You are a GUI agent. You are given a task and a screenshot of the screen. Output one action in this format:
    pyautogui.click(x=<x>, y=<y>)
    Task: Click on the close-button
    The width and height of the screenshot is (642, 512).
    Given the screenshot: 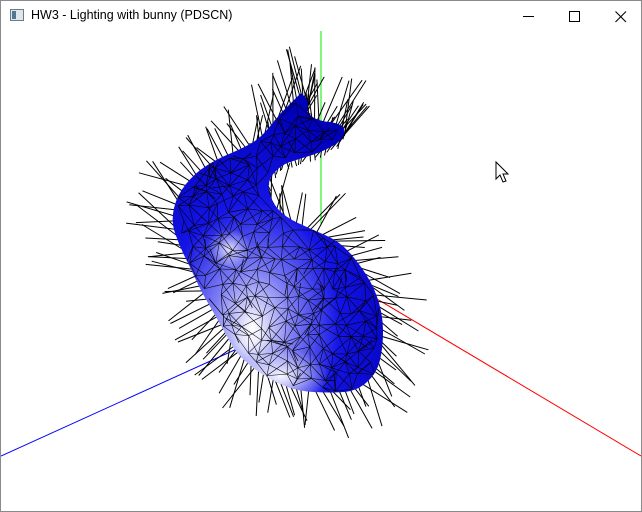 What is the action you would take?
    pyautogui.click(x=619, y=16)
    